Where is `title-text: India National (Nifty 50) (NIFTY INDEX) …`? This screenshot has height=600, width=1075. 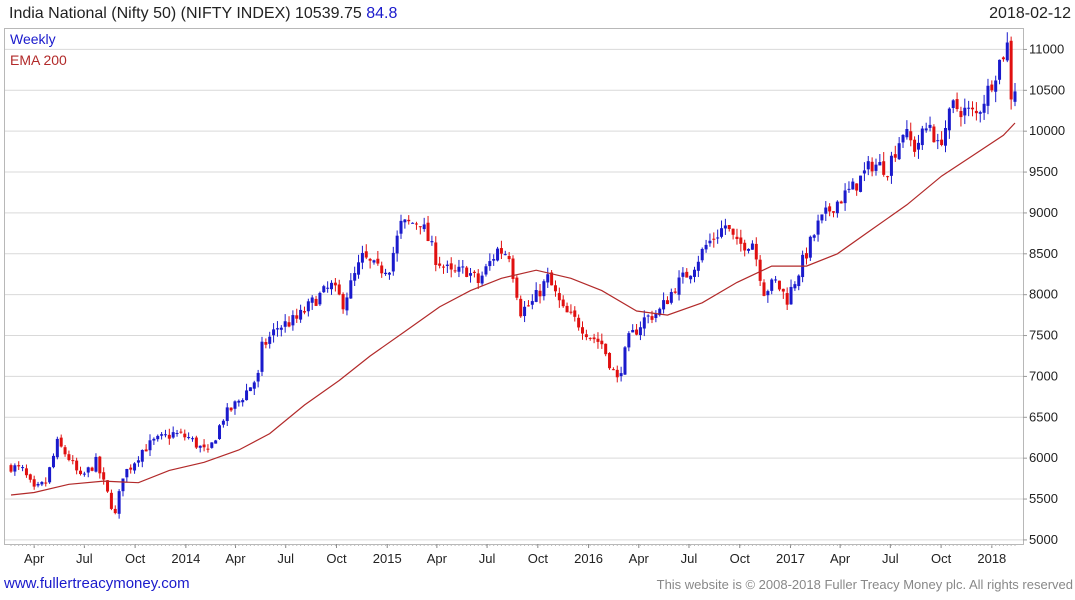
title-text: India National (Nifty 50) (NIFTY INDEX) … is located at coordinates (185, 13).